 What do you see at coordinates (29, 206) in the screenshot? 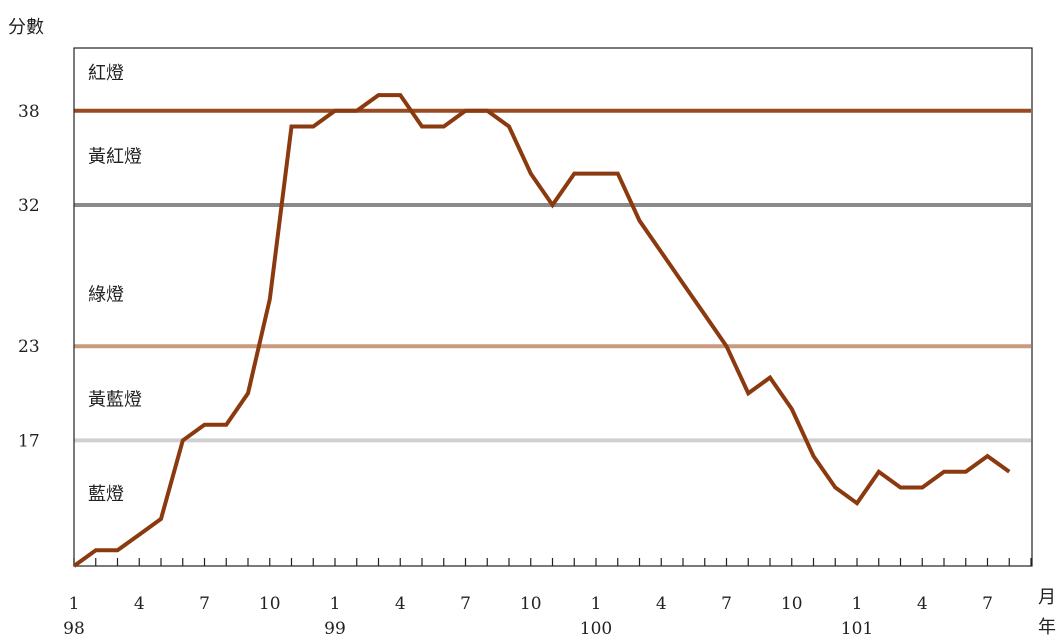
I see `y-tick-label: 32` at bounding box center [29, 206].